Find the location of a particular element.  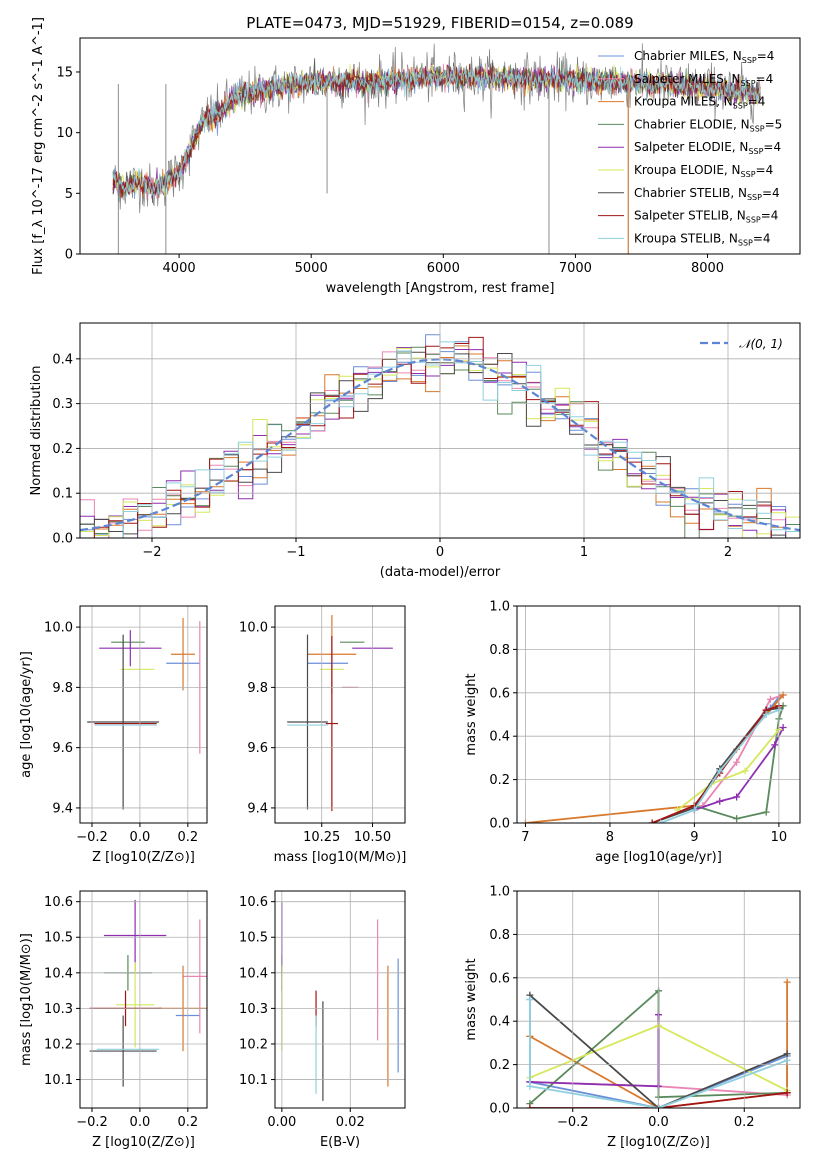

legend-model-name: Chabrier ELODIE is located at coordinates (683, 124).